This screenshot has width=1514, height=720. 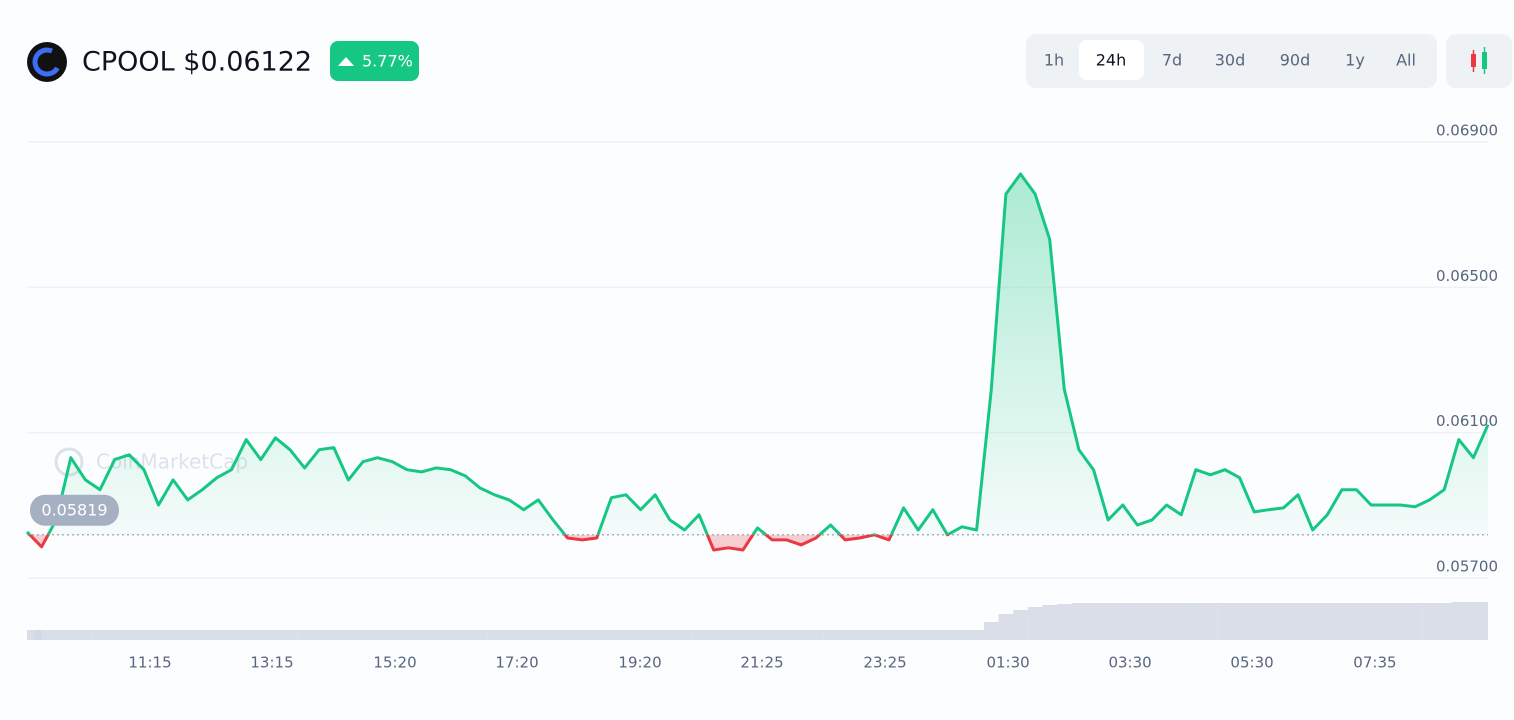 I want to click on range-selected, so click(x=1111, y=60).